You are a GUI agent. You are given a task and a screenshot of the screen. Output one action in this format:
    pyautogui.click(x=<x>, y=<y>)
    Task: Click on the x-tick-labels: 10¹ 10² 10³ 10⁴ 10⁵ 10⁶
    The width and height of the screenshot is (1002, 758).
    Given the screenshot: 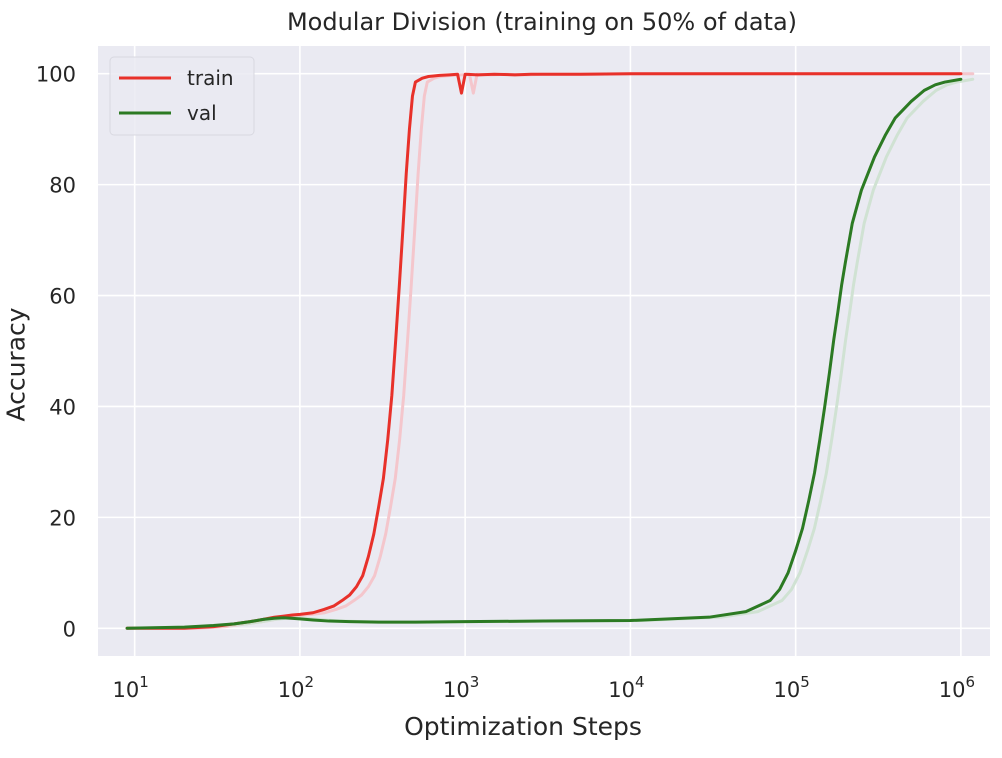 What is the action you would take?
    pyautogui.click(x=544, y=687)
    